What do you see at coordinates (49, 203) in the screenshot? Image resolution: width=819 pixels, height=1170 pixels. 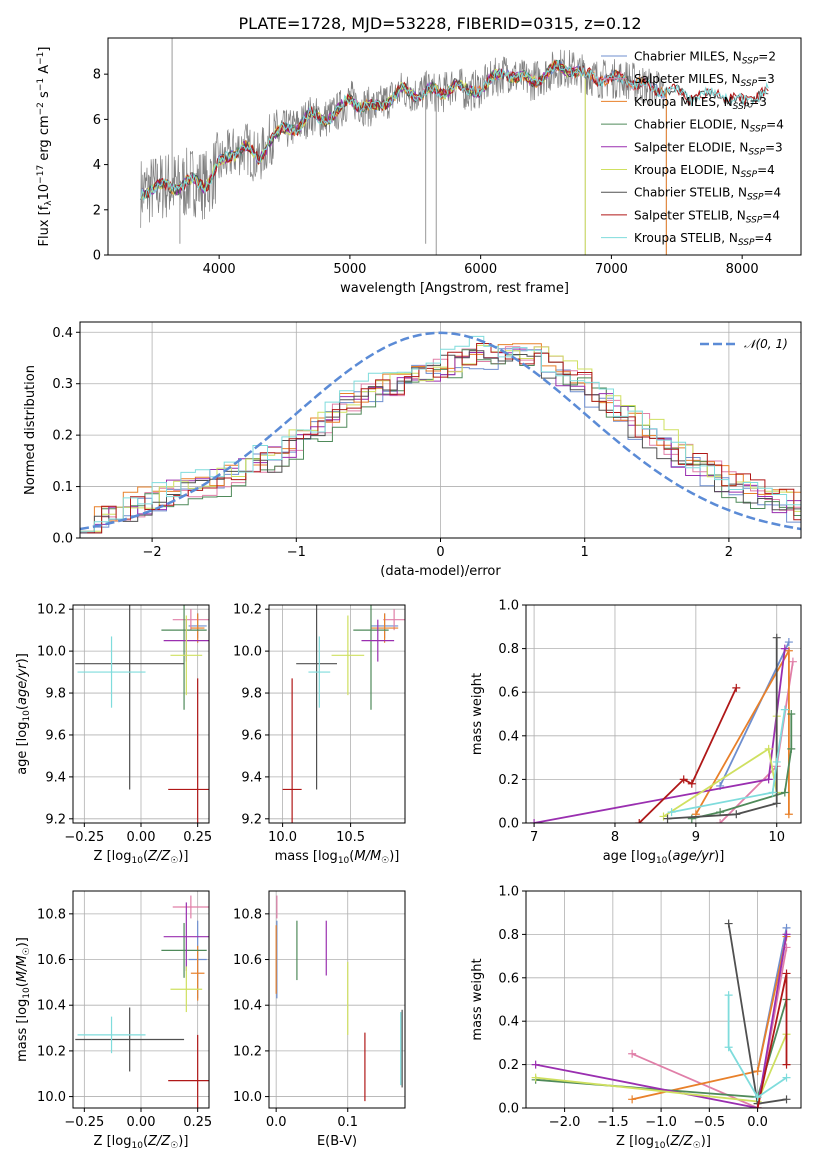 I see `ylabel-part: λ` at bounding box center [49, 203].